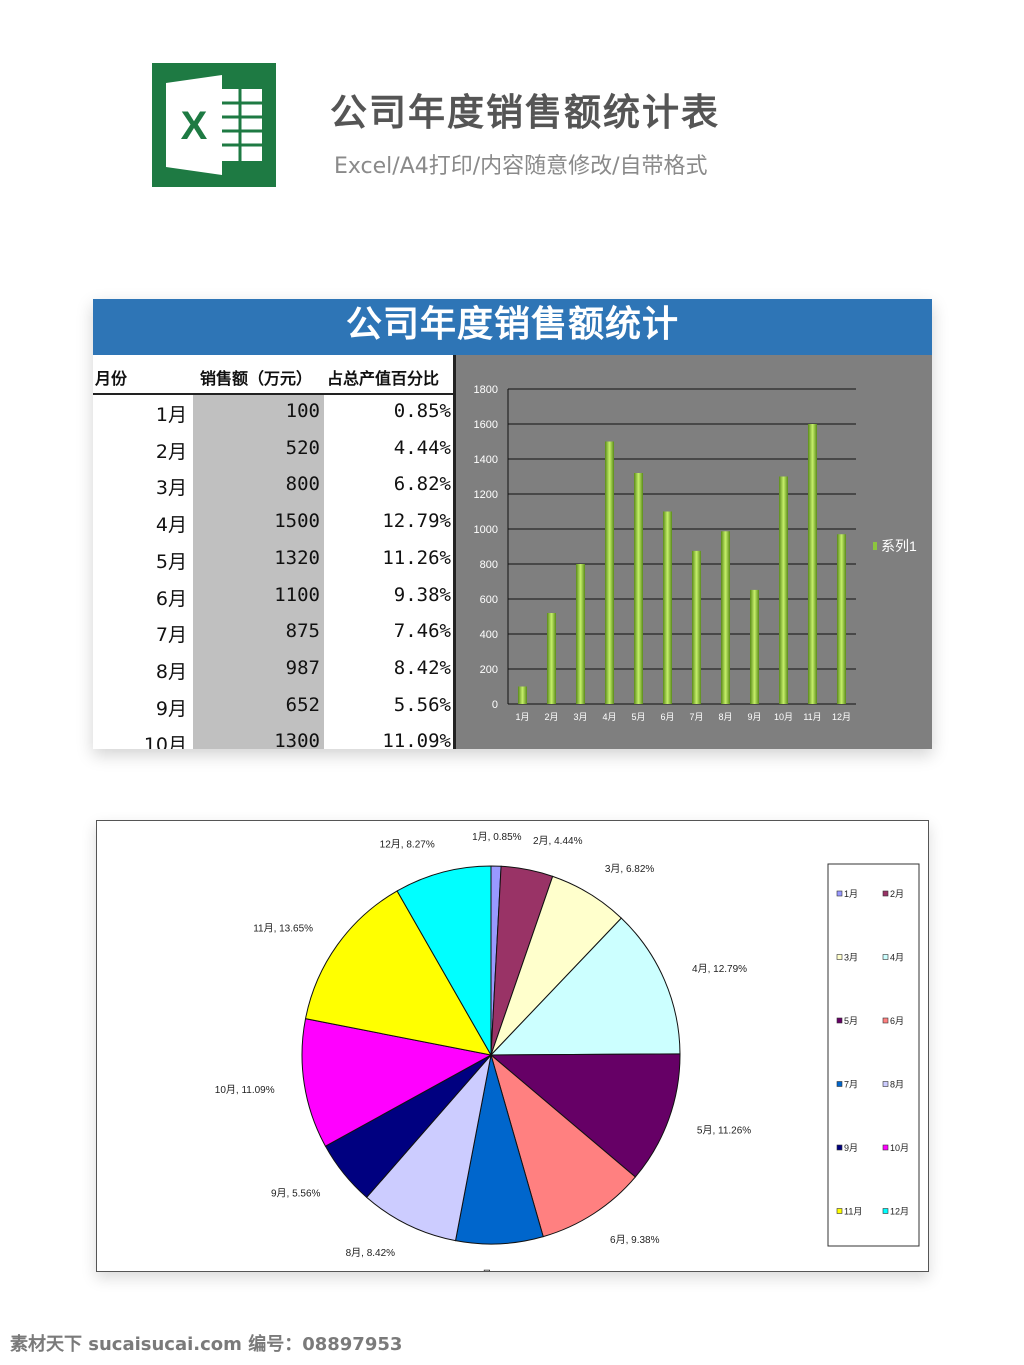  What do you see at coordinates (630, 869) in the screenshot?
I see `pie-data-label: 3月, 6.82%` at bounding box center [630, 869].